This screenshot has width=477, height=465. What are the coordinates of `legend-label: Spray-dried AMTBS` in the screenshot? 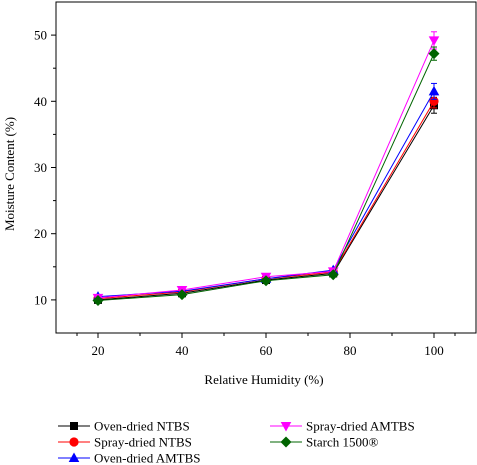 It's located at (360, 426).